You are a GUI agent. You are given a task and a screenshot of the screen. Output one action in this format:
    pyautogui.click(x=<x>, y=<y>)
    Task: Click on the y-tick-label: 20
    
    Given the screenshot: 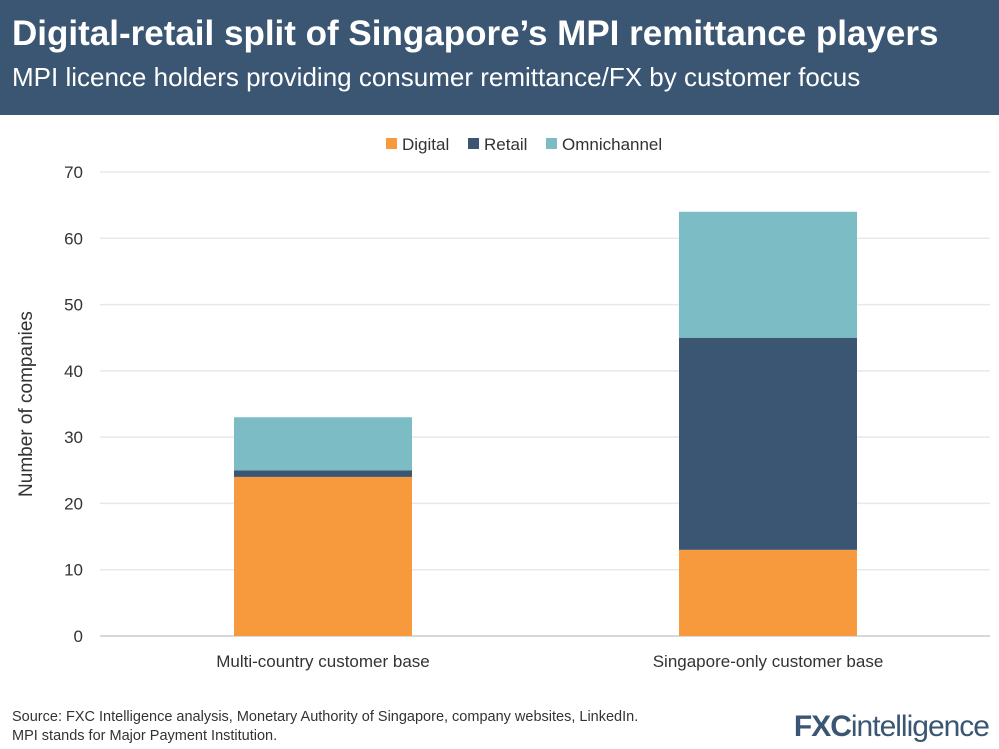 What is the action you would take?
    pyautogui.click(x=73, y=503)
    